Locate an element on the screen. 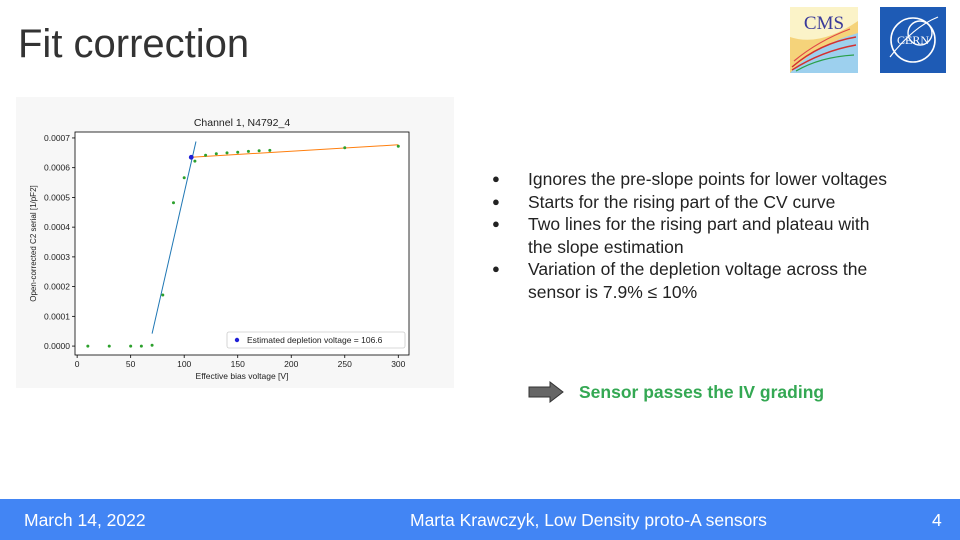 The width and height of the screenshot is (960, 540). y-tick-label: 0.0006 is located at coordinates (57, 168).